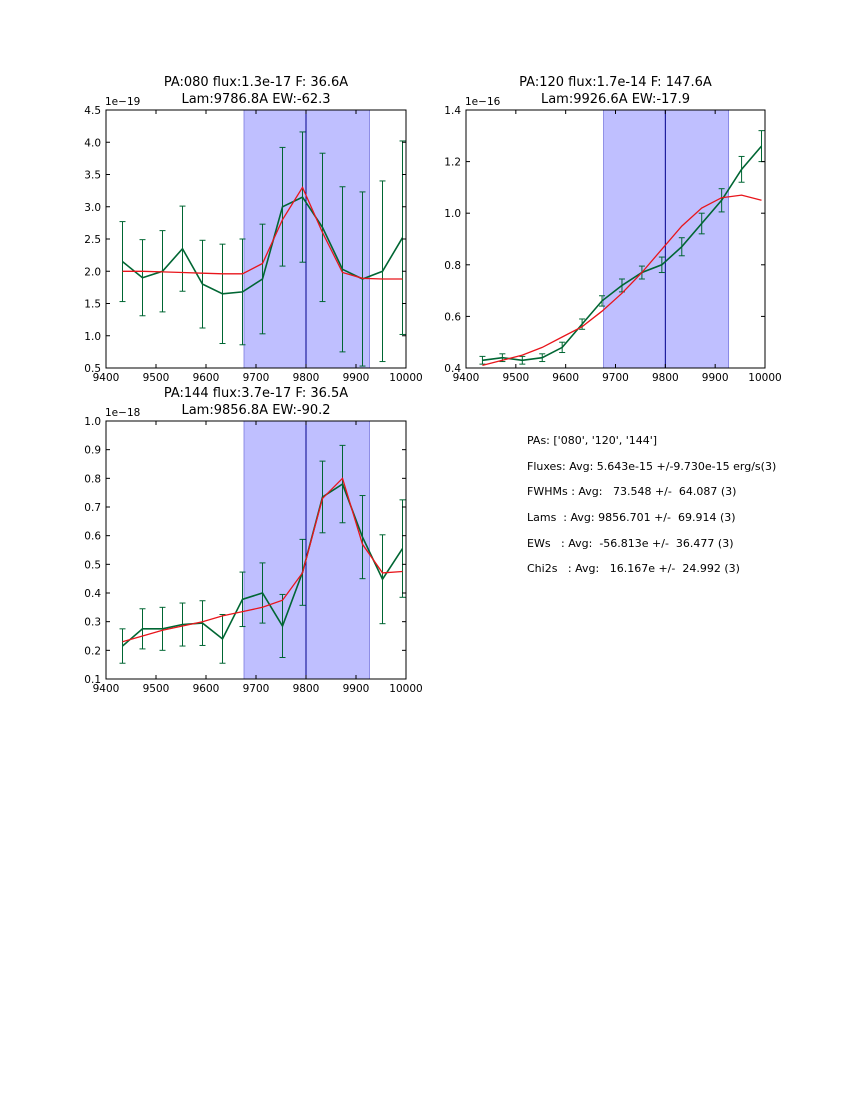 The width and height of the screenshot is (850, 1100). Describe the element at coordinates (592, 440) in the screenshot. I see `summary-pas: PAs: ['080', '120', '144']` at that location.